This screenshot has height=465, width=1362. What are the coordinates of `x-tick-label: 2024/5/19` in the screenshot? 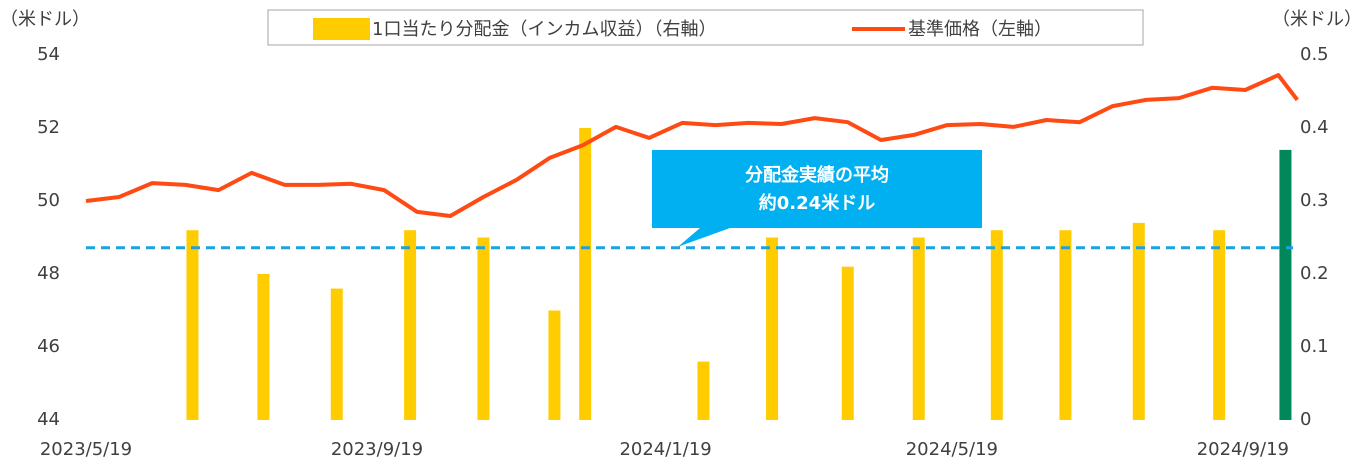 It's located at (952, 449).